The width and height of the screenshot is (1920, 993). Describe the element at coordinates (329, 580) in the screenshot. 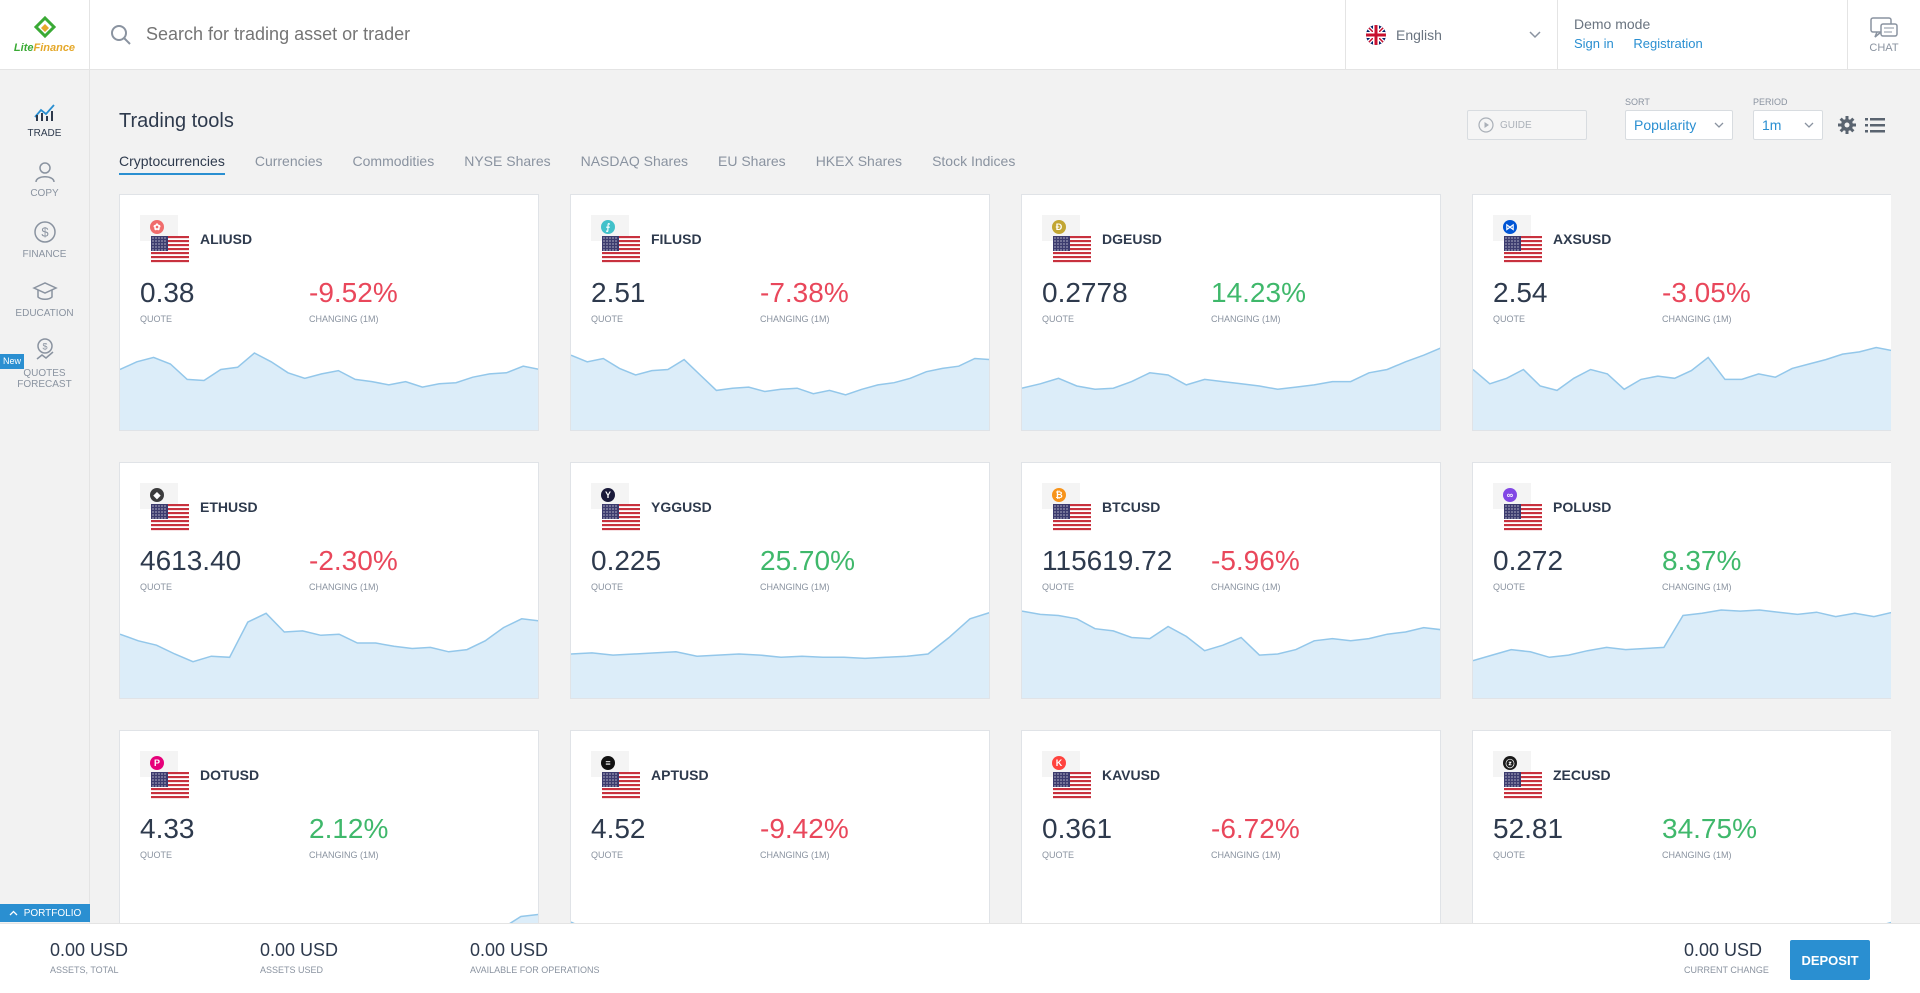

I see `asset-card: ◆ ETHUSD 4613.40 QUOTE -2.30% CHANGING (1M)` at that location.